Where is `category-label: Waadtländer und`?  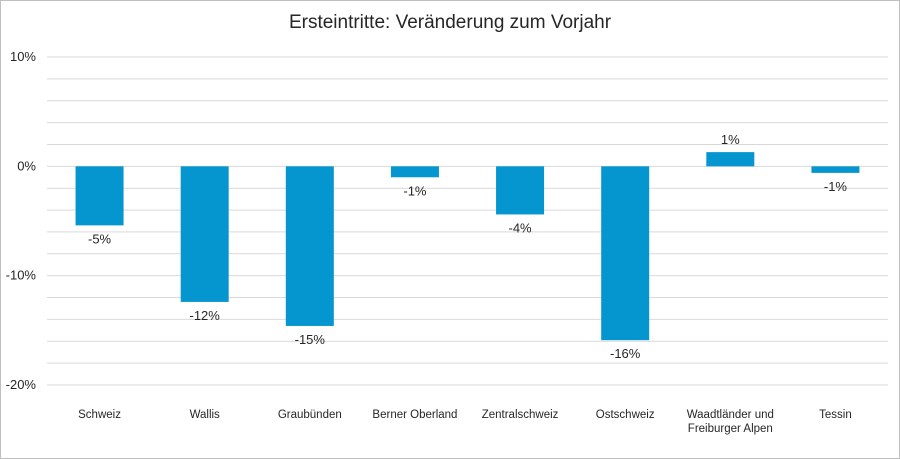
category-label: Waadtländer und is located at coordinates (730, 415).